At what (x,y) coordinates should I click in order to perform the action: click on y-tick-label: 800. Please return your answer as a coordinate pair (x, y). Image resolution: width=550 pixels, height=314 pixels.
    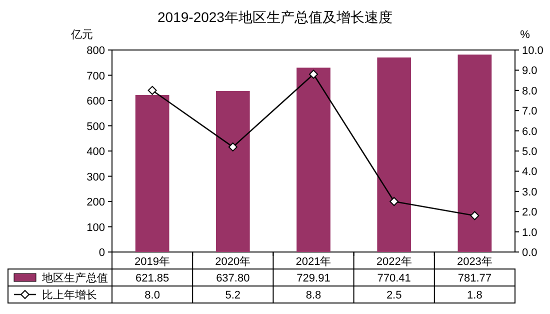
    Looking at the image, I should click on (95, 51).